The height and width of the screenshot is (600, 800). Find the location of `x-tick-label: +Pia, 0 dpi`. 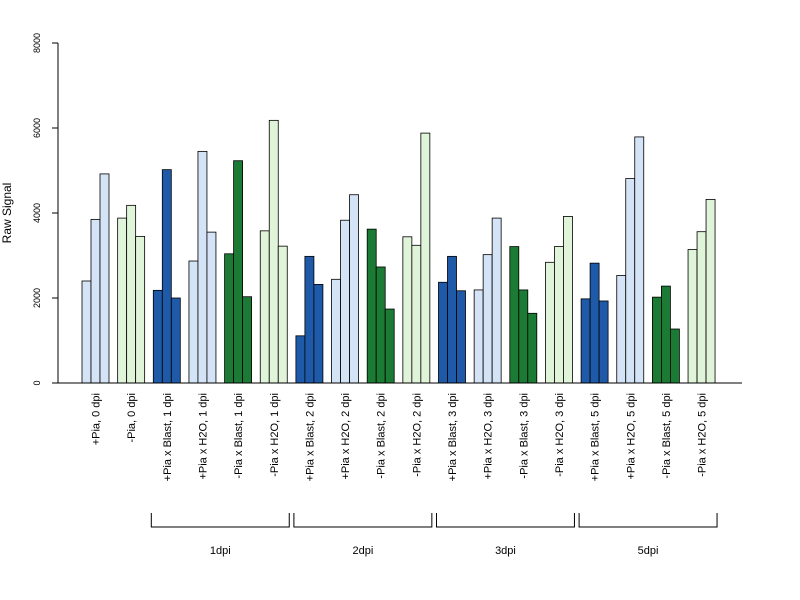

x-tick-label: +Pia, 0 dpi is located at coordinates (97, 419).